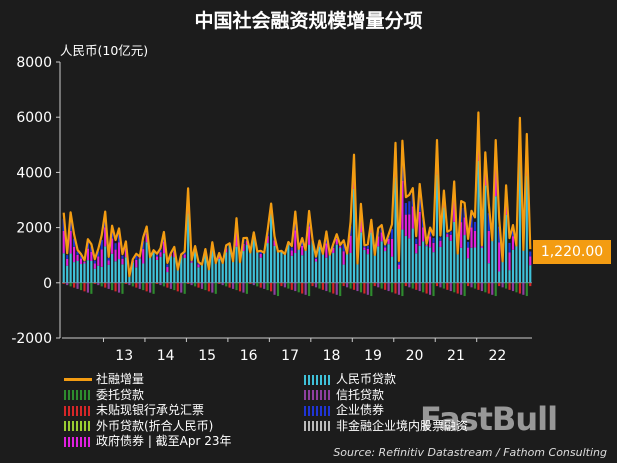  Describe the element at coordinates (572, 252) in the screenshot. I see `last-value-label: 1,220.00` at that location.